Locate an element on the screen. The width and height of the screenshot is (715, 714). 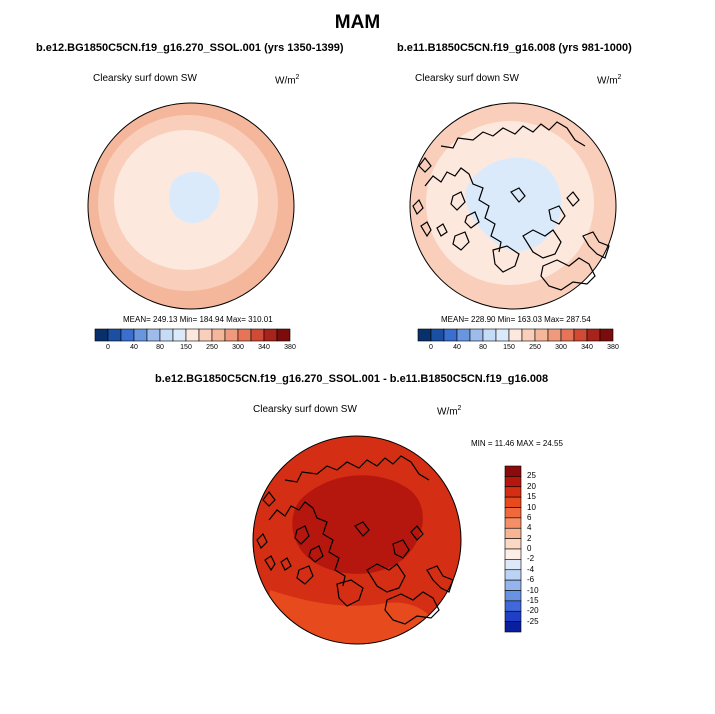
panel1-variable-label: Clearsky surf down SW is located at coordinates (145, 78).